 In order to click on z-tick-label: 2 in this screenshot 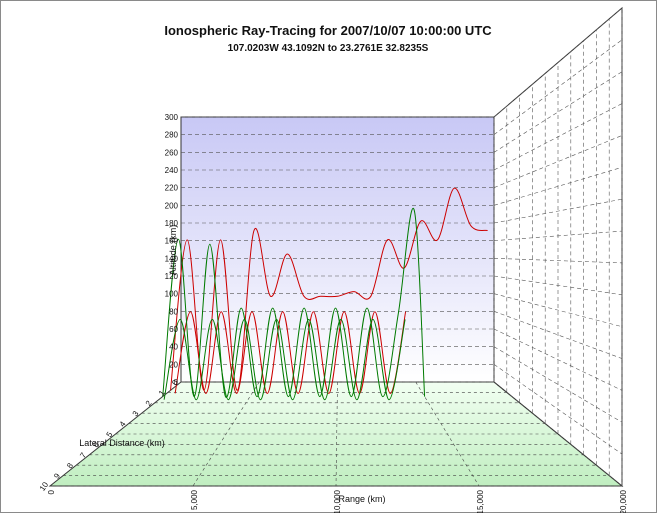, I will do `click(149, 403)`.